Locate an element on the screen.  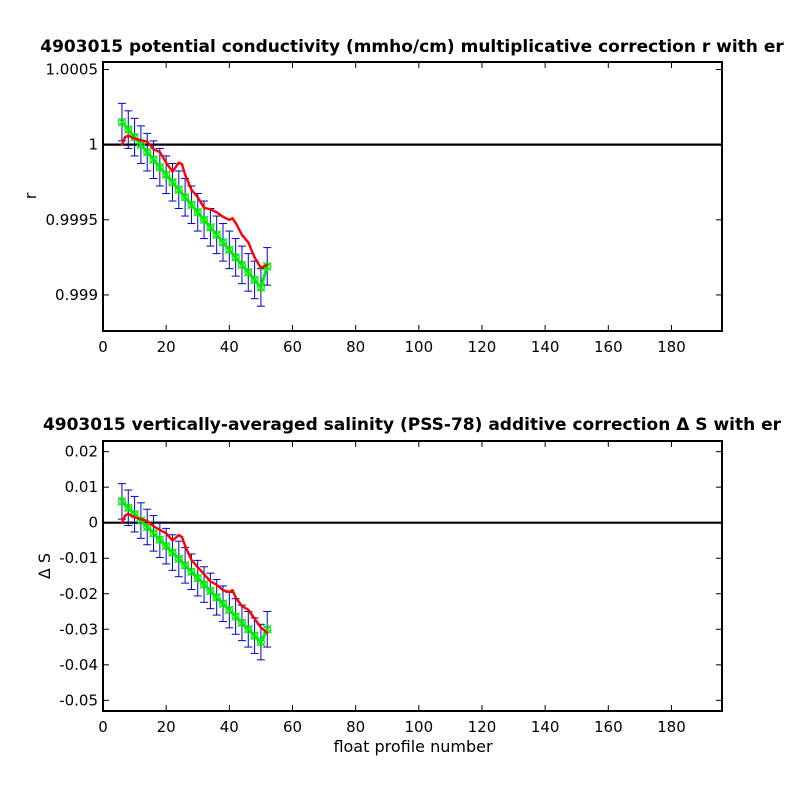
y-tick-label: -0.03 is located at coordinates (78, 629).